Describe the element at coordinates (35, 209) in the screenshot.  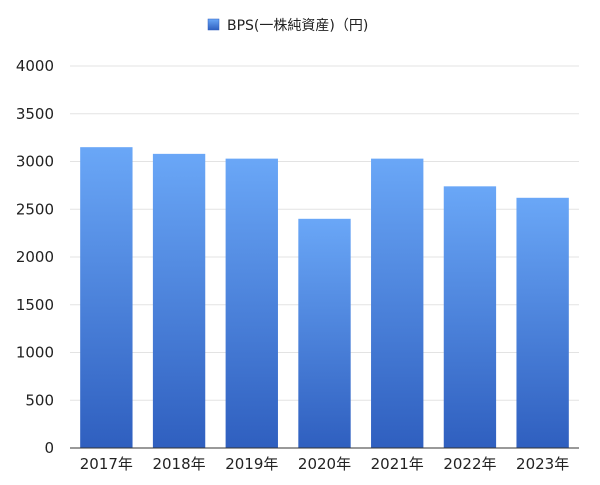
I see `y-tick-label: 2500` at that location.